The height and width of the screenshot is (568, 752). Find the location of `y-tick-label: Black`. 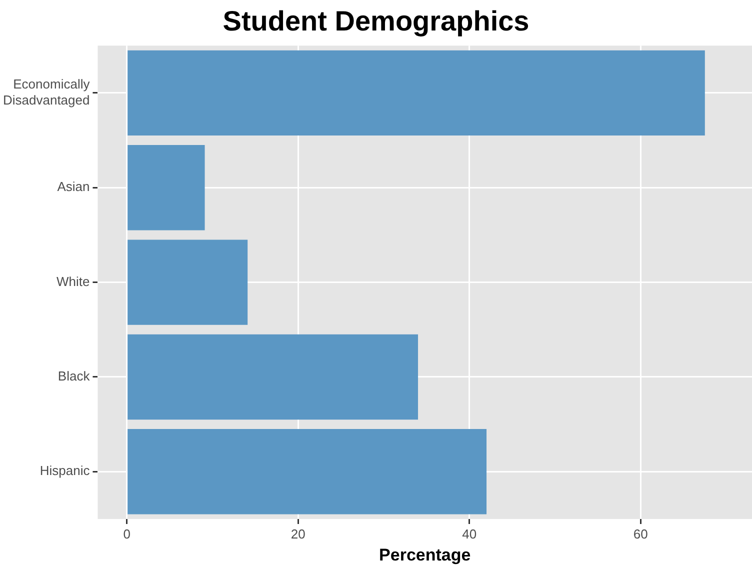

y-tick-label: Black is located at coordinates (74, 376).